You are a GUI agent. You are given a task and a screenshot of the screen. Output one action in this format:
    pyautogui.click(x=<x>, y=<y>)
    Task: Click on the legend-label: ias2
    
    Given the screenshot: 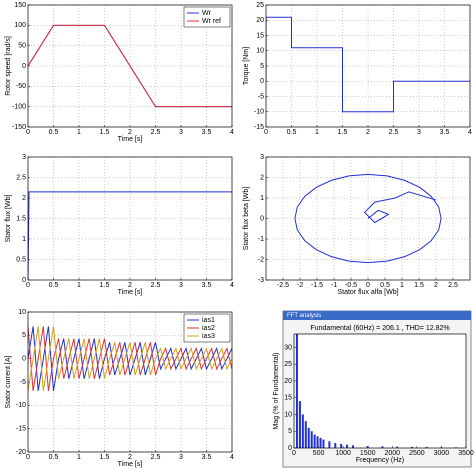 What is the action you would take?
    pyautogui.click(x=208, y=328)
    